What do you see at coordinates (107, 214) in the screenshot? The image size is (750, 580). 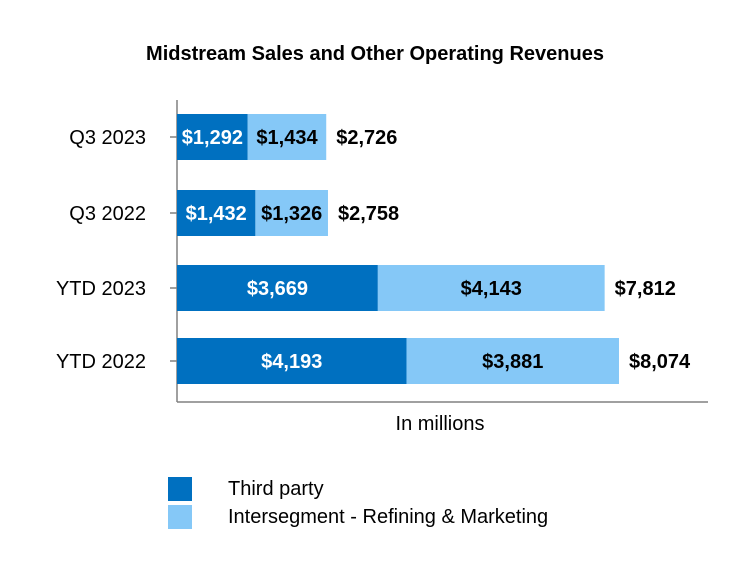 I see `y-tick-label-q3-2022: Q3 2022` at bounding box center [107, 214].